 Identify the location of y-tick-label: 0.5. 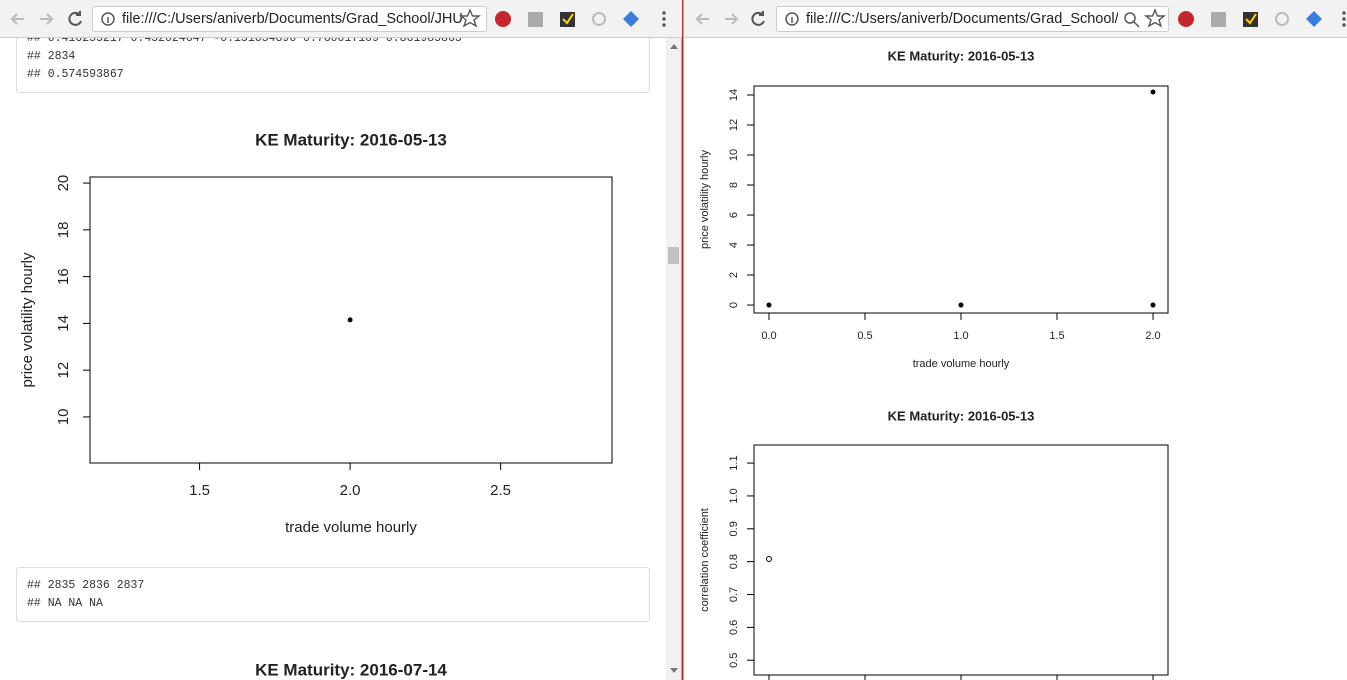
(734, 660).